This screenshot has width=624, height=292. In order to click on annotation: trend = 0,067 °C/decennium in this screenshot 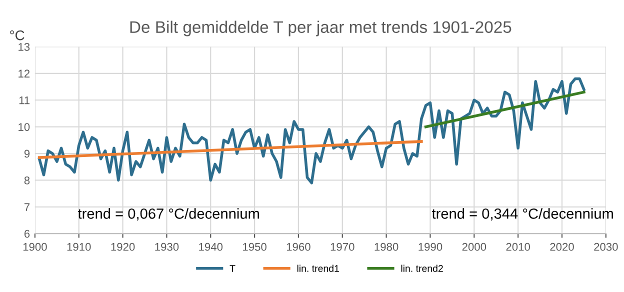, I will do `click(168, 214)`.